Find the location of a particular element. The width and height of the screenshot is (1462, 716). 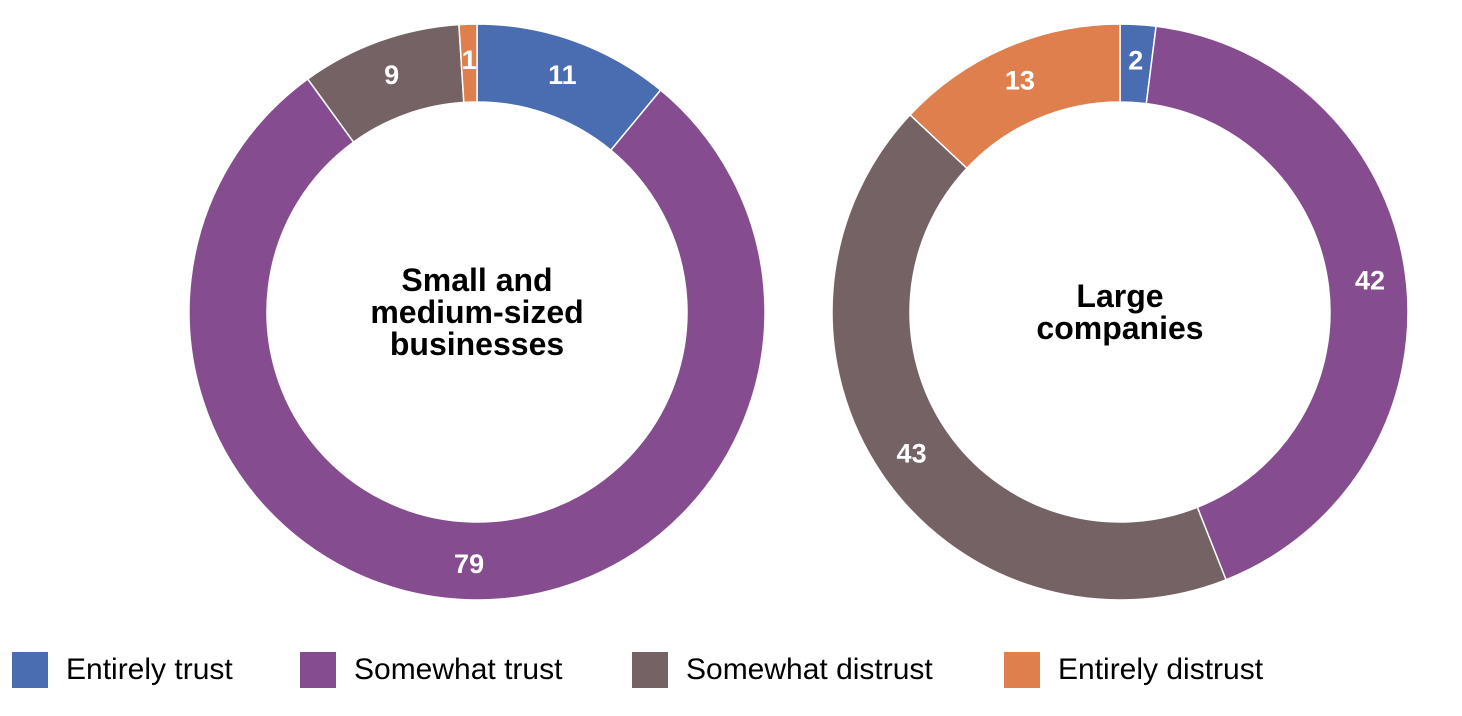

legend-swatch-somewhat-trust is located at coordinates (318, 670).